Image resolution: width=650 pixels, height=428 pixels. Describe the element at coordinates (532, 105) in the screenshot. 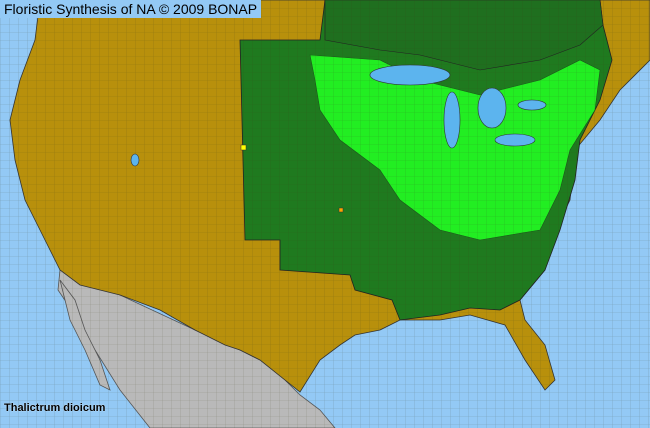

I see `lake-ontario` at that location.